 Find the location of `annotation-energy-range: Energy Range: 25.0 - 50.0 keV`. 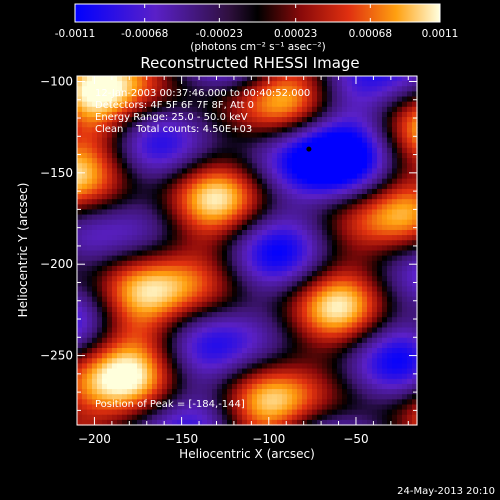

annotation-energy-range: Energy Range: 25.0 - 50.0 keV is located at coordinates (171, 117).